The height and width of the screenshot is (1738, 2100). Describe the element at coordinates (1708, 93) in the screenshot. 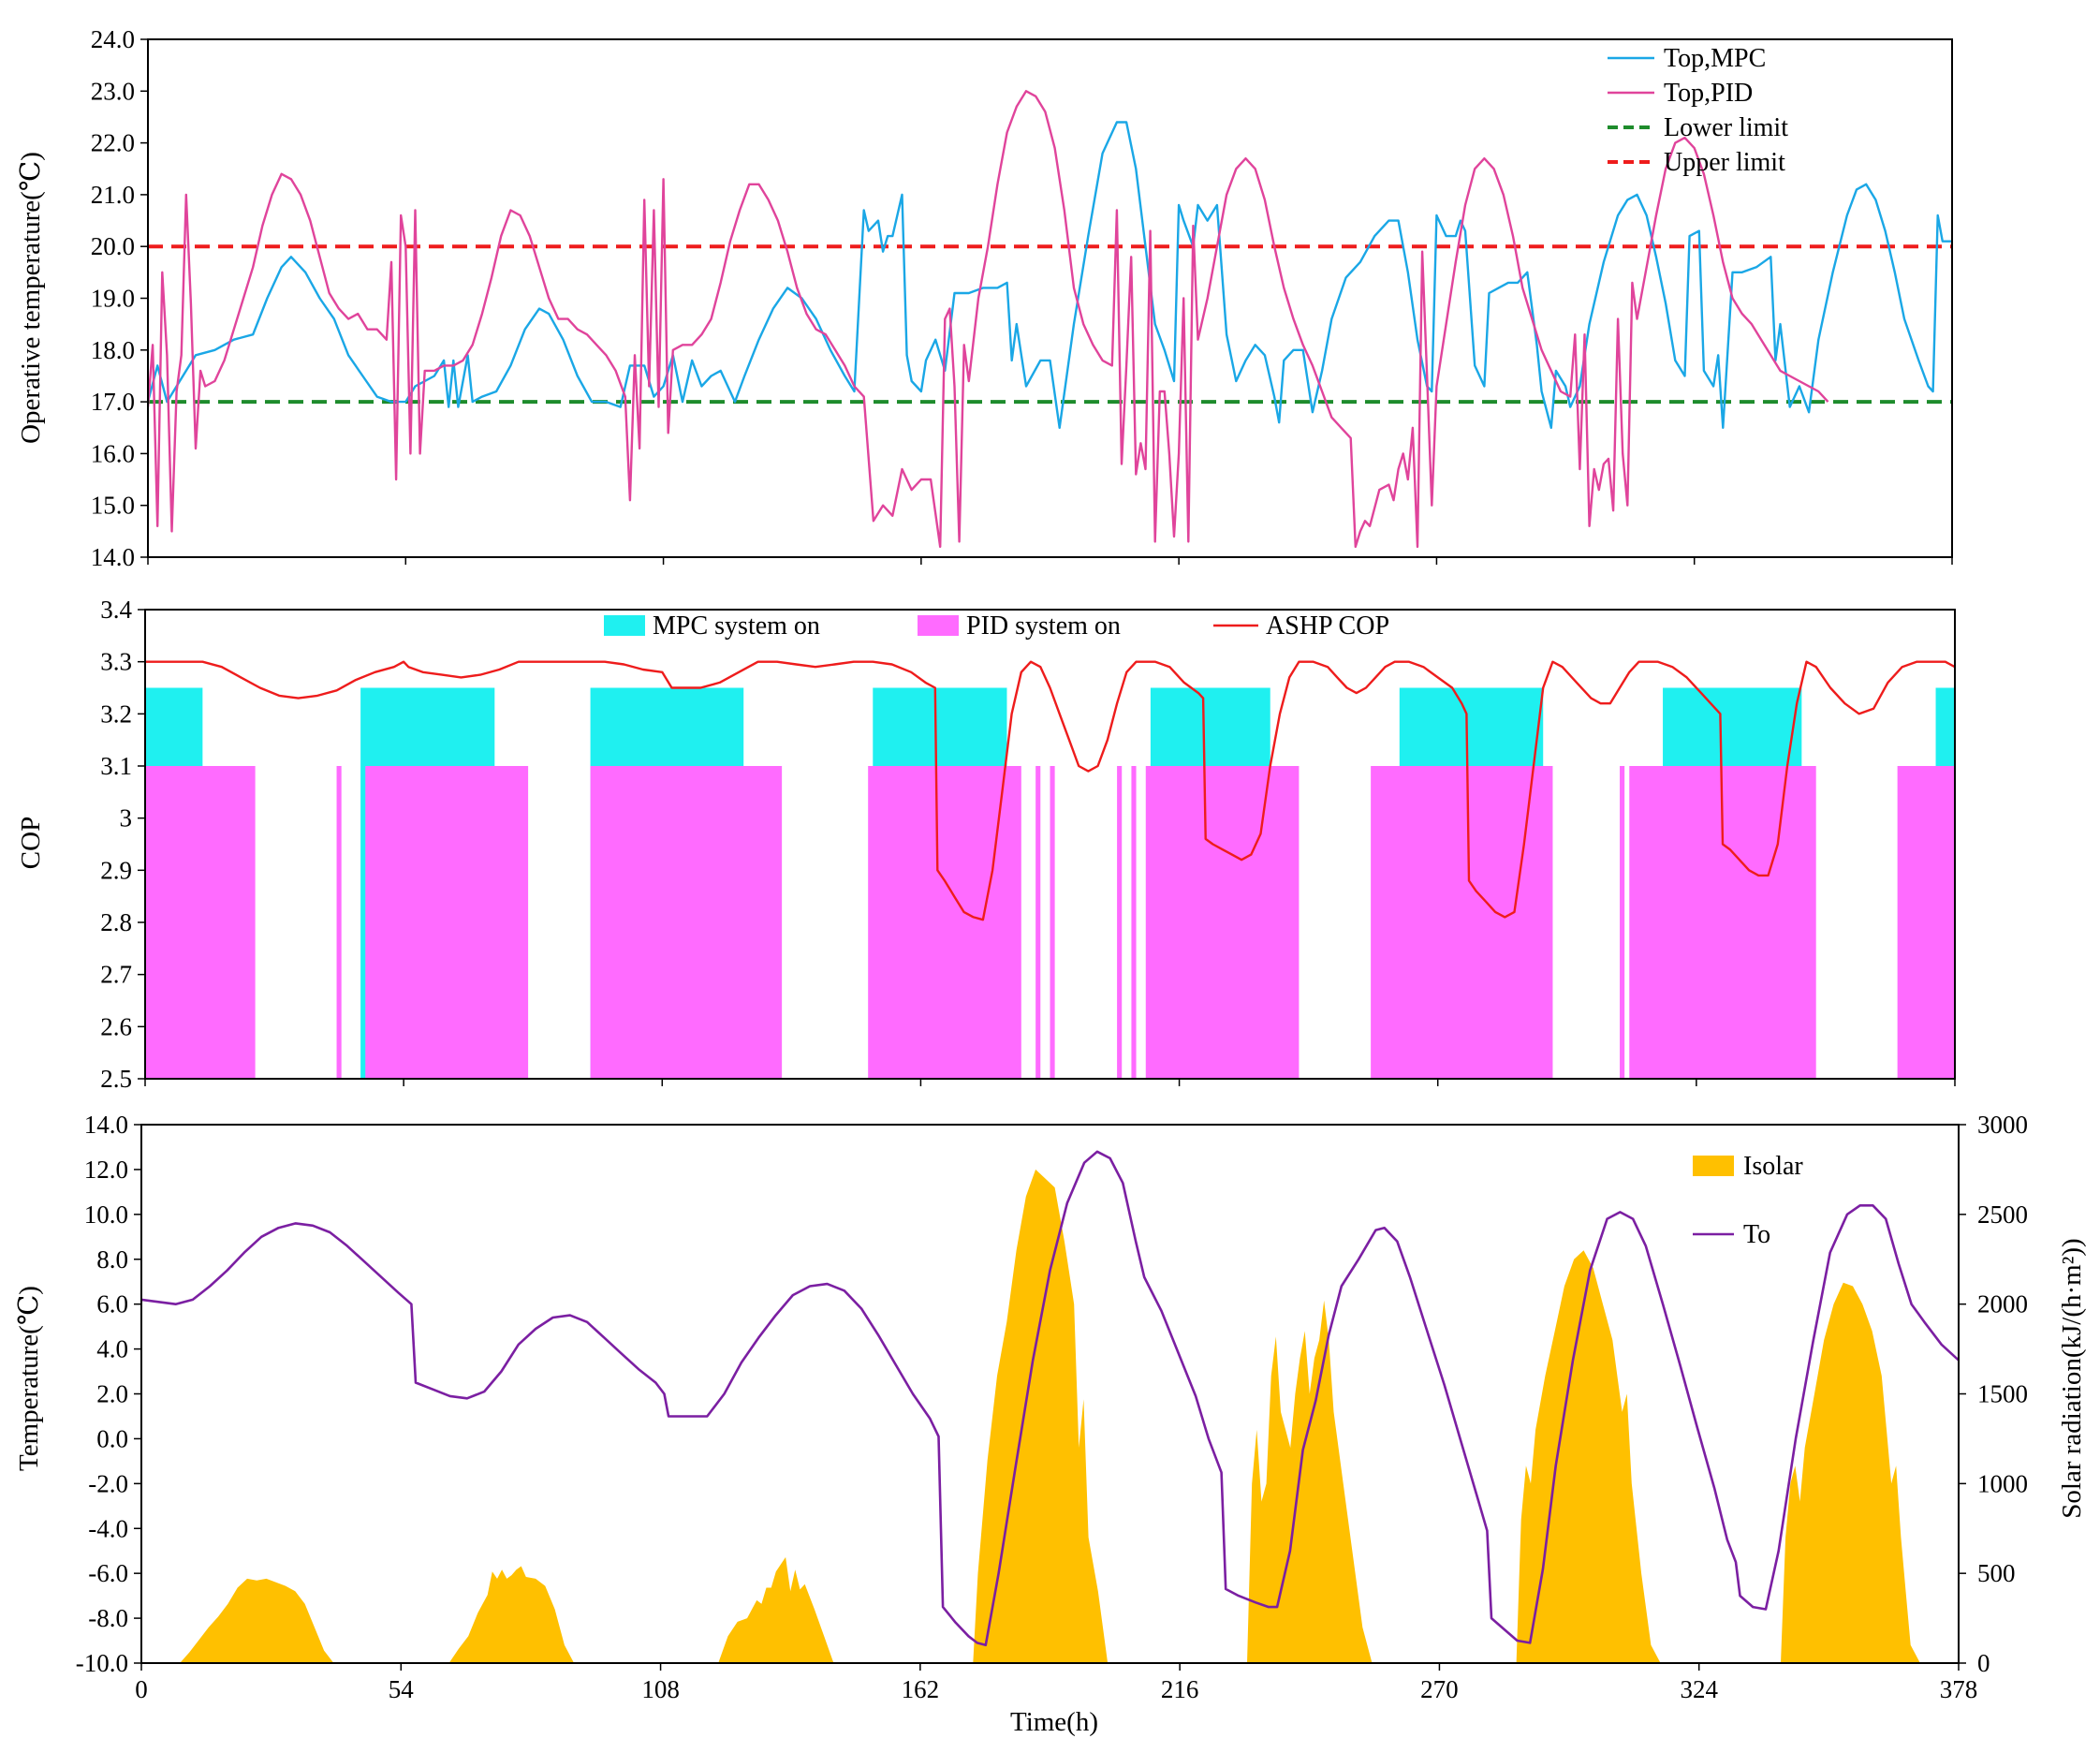

I see `legend-label-1: Top,PID` at that location.